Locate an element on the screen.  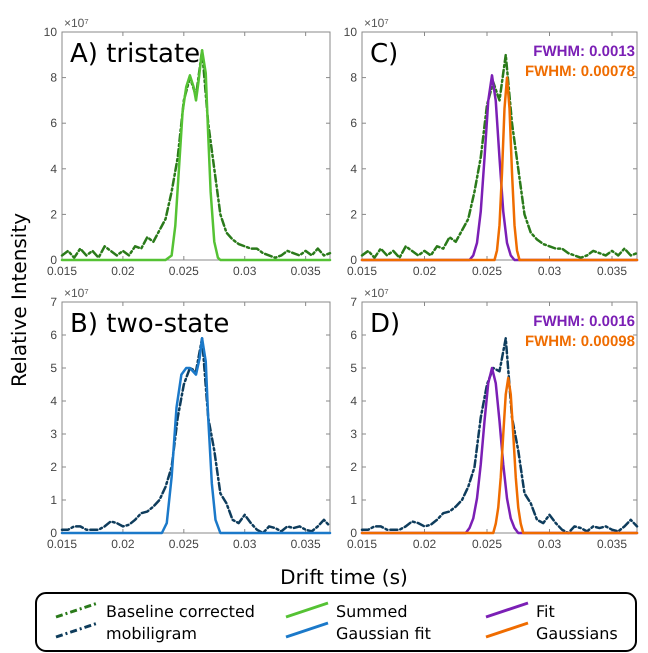
chart-title: B) two-state is located at coordinates (150, 324).